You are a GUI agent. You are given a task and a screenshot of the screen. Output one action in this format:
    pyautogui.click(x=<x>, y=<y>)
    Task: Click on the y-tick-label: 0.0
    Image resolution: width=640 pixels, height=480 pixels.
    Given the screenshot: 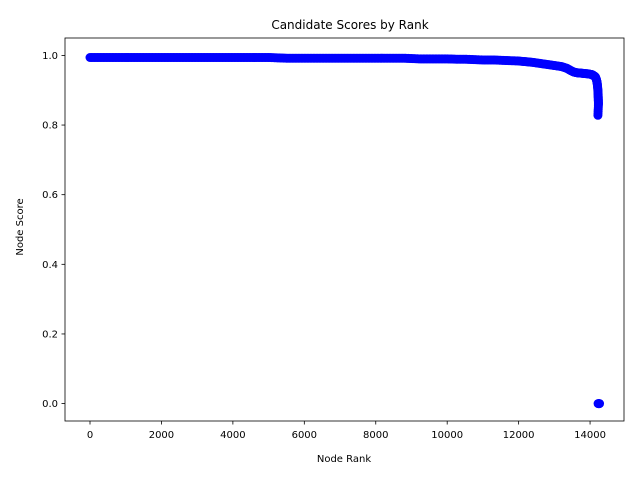 What is the action you would take?
    pyautogui.click(x=50, y=404)
    